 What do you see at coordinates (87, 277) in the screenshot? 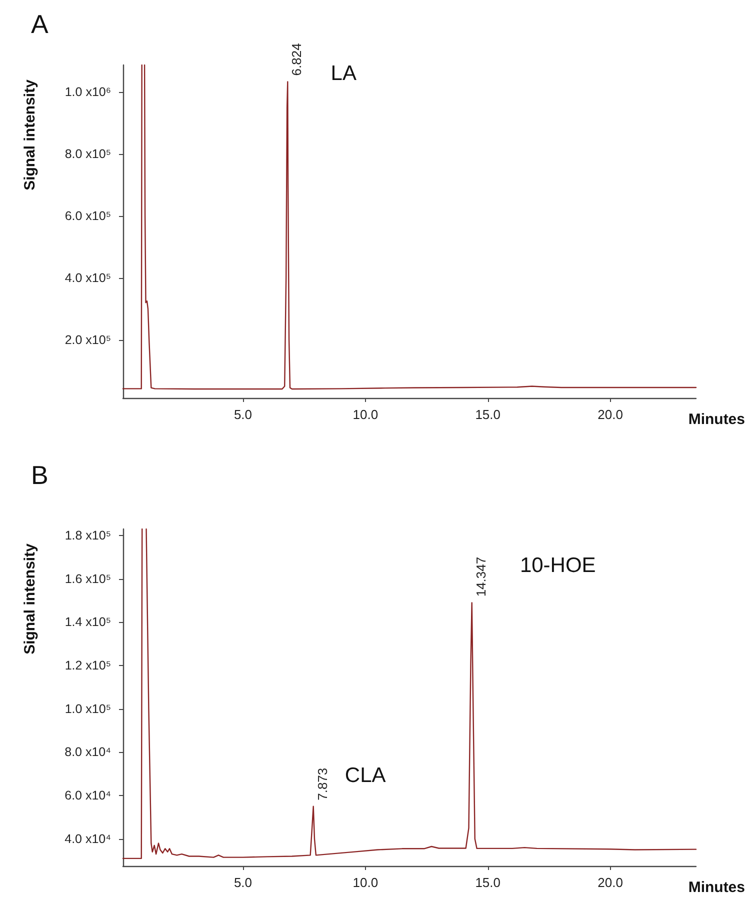
I see `y-tick-label: 4.0 x10⁵` at bounding box center [87, 277].